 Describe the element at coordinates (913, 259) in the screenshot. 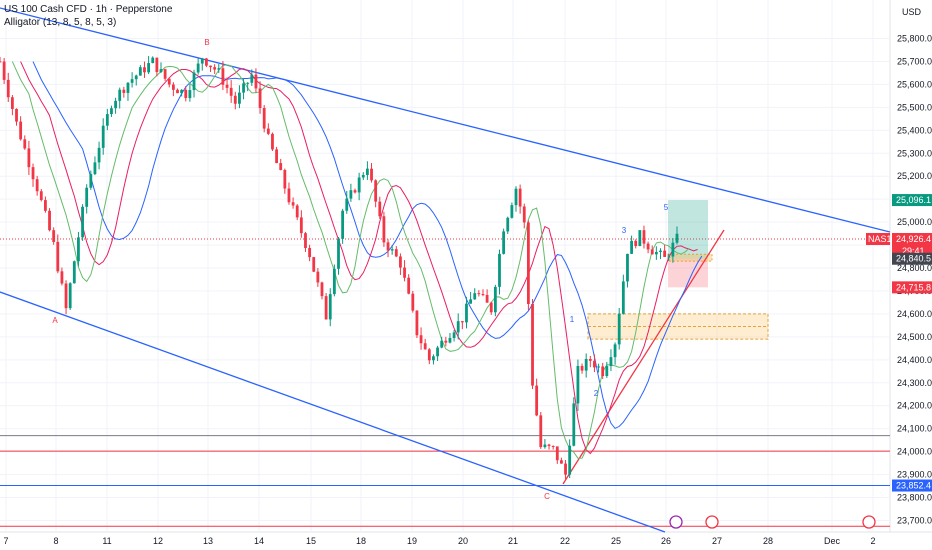

I see `price-tag: 24,840.5` at that location.